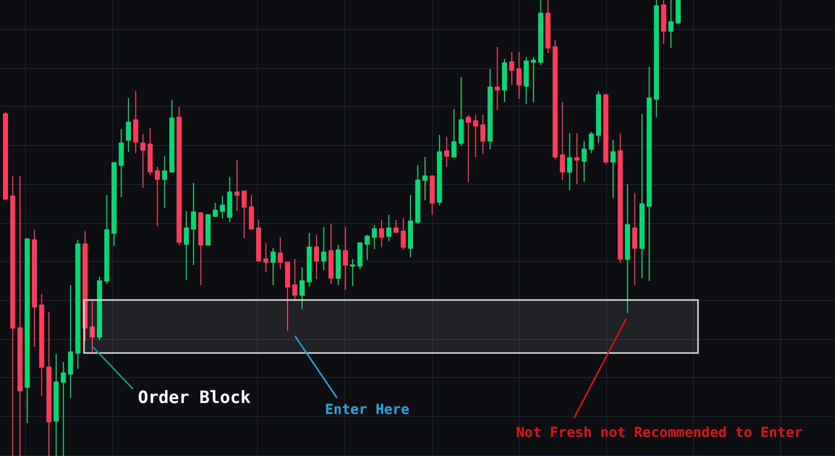  What do you see at coordinates (367, 410) in the screenshot?
I see `annotation: Enter Here` at bounding box center [367, 410].